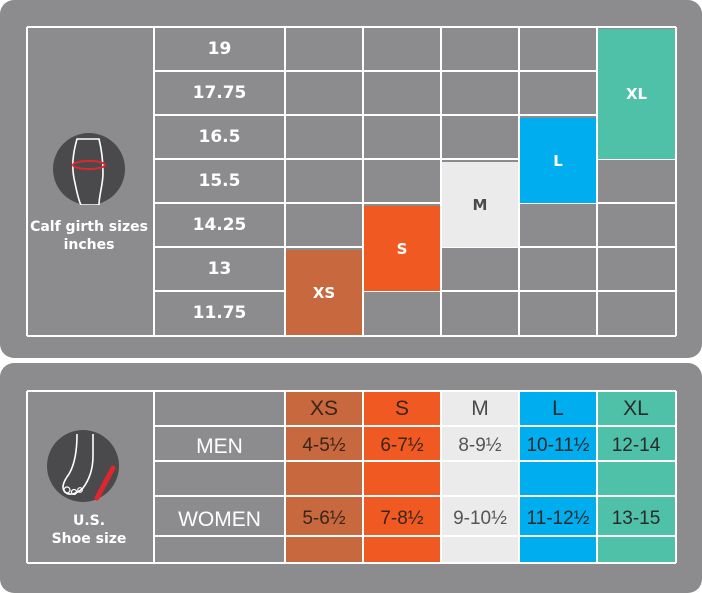 The image size is (702, 593). What do you see at coordinates (558, 408) in the screenshot?
I see `shoe-header-l: L` at bounding box center [558, 408].